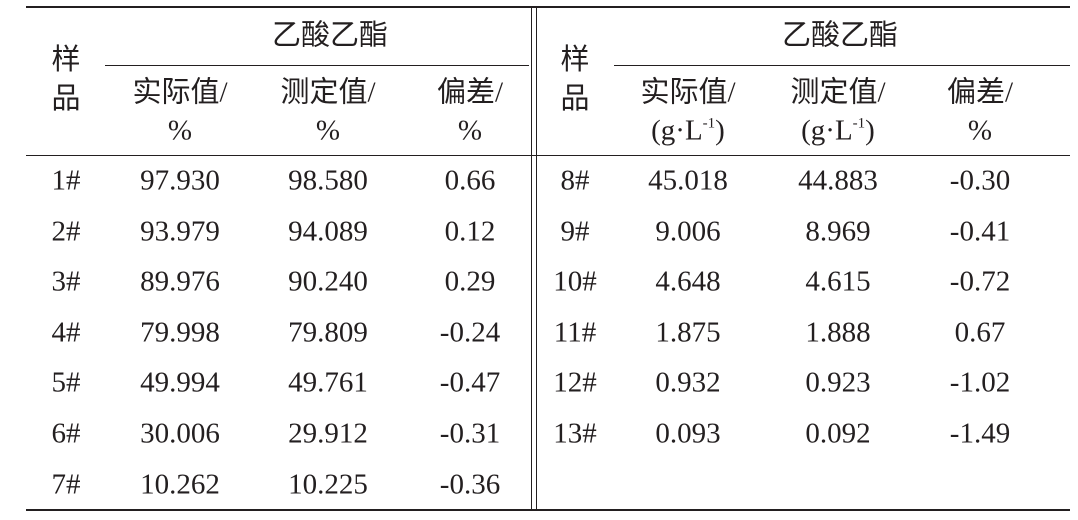 The height and width of the screenshot is (520, 1078). Describe the element at coordinates (66, 433) in the screenshot. I see `sample-id: 6#` at that location.